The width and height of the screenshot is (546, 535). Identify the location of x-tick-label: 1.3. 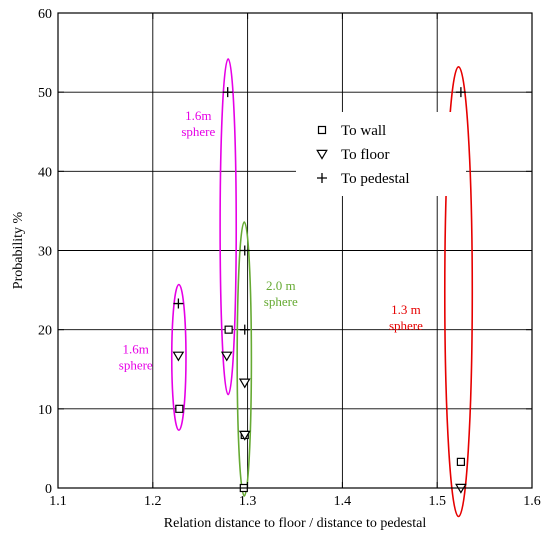
(248, 501).